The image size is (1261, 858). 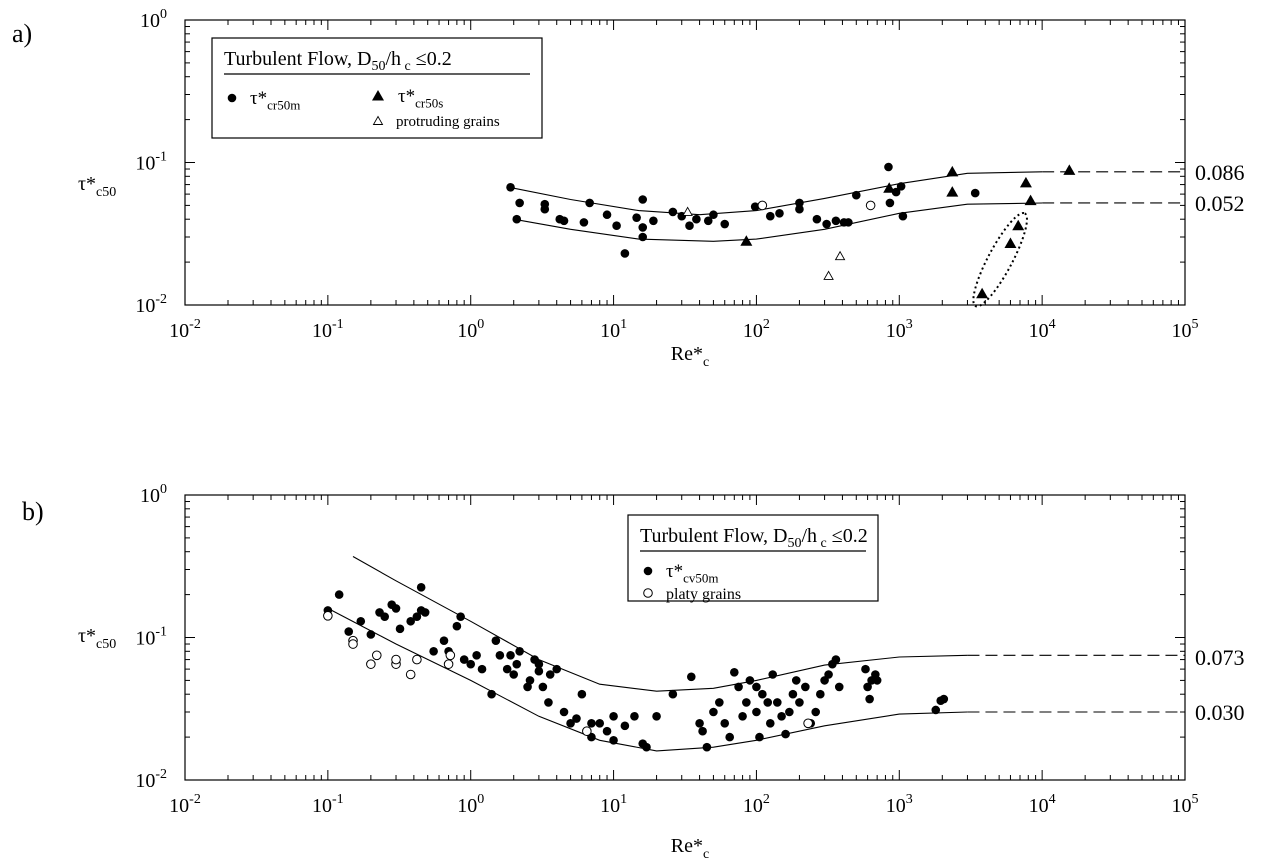 I want to click on y-axis-label-main: τ*, so click(x=87, y=636).